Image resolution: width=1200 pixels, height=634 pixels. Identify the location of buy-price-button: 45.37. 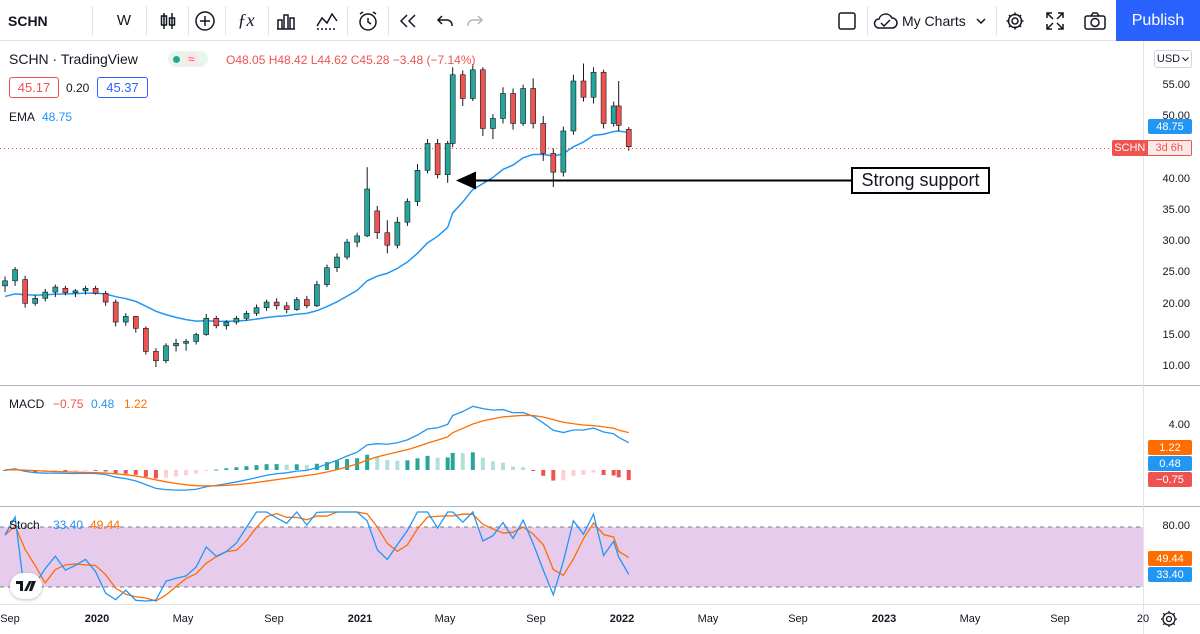
(122, 87).